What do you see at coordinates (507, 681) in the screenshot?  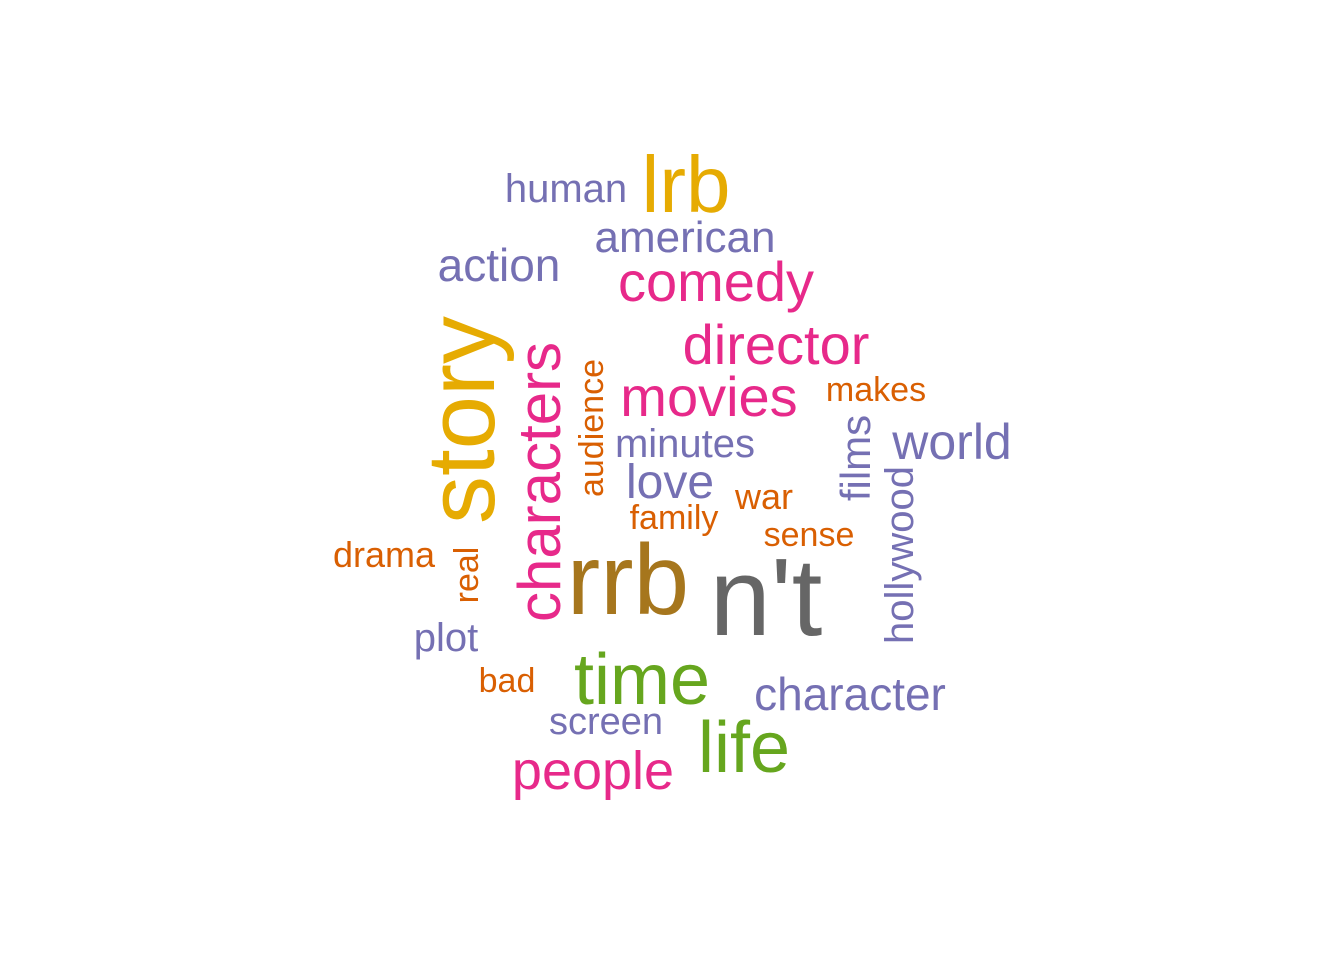 I see `word-bad: bad` at bounding box center [507, 681].